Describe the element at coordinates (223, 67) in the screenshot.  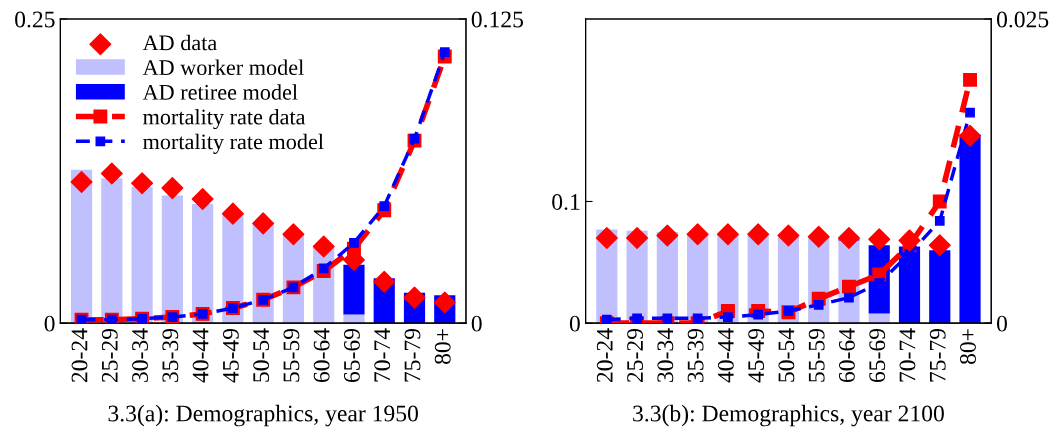
I see `legend-label: AD worker model` at that location.